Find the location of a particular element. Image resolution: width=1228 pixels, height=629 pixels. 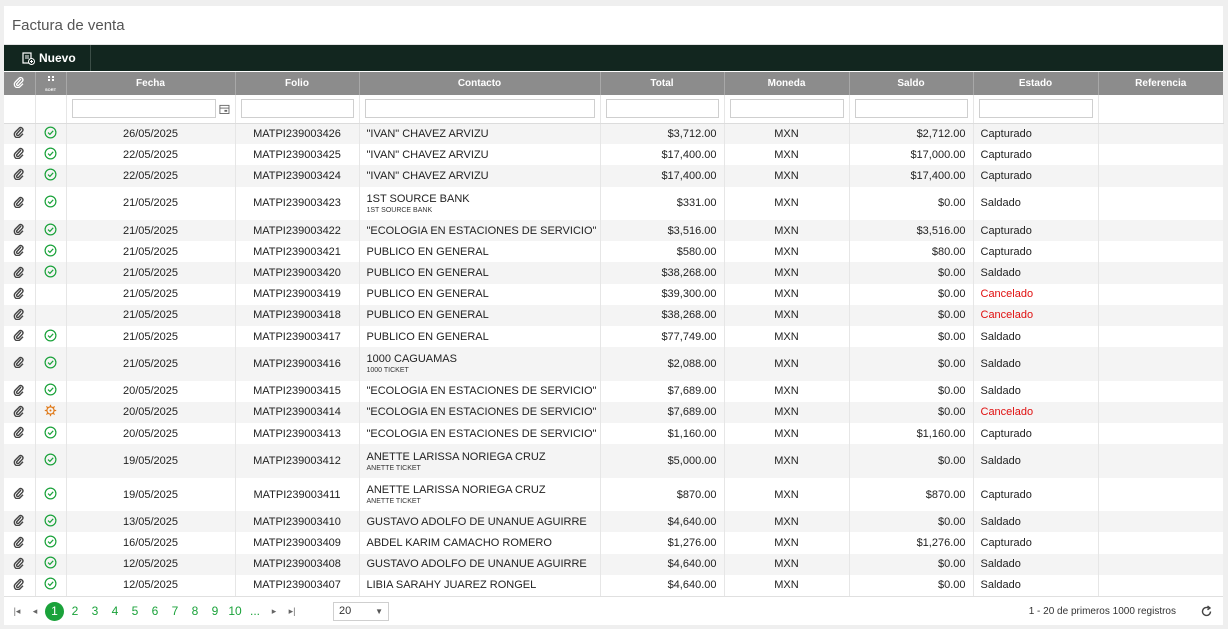

filter-saldo-input is located at coordinates (911, 109).